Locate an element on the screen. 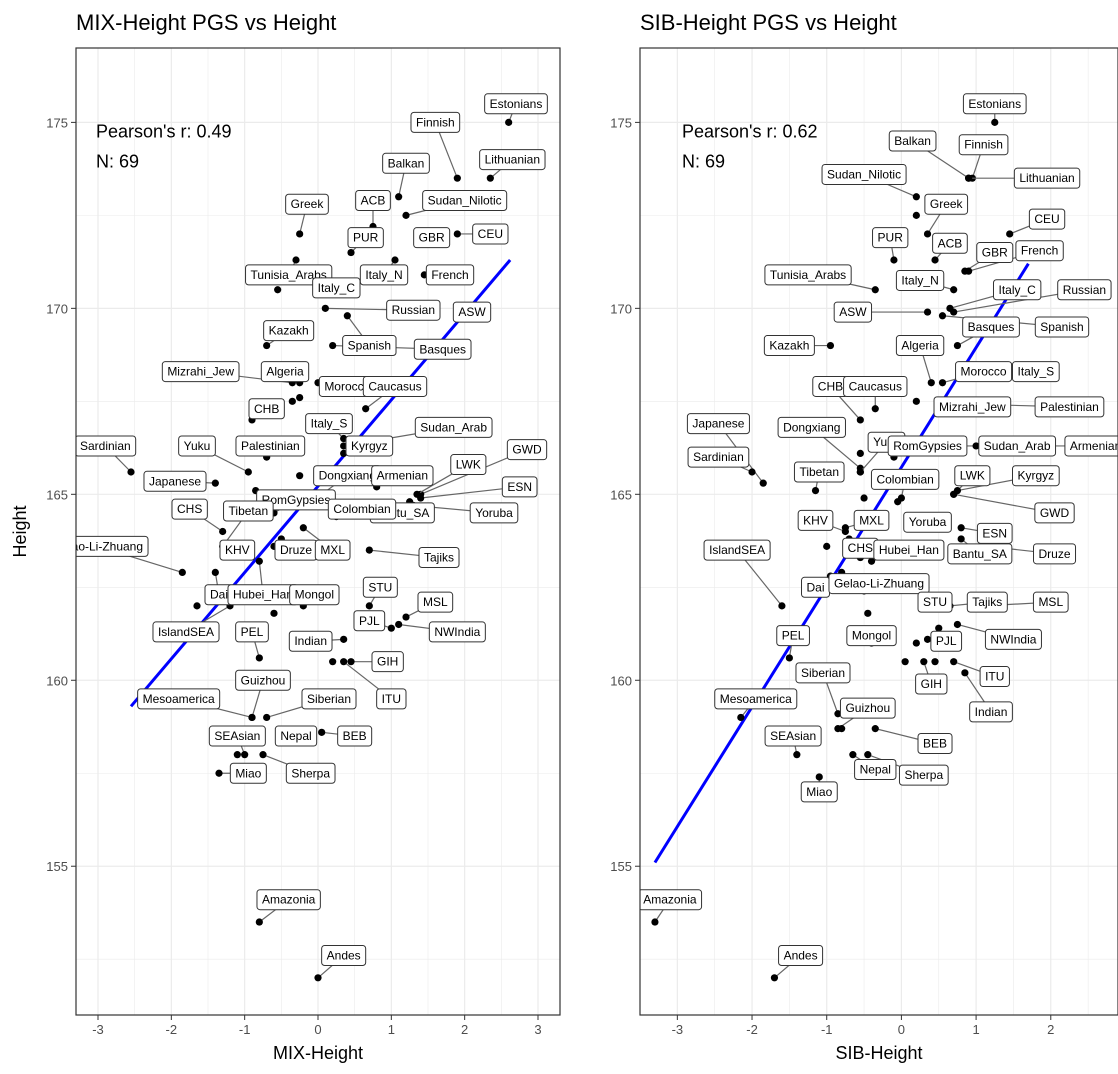 This screenshot has width=1118, height=1074. point-label: PUR is located at coordinates (365, 238).